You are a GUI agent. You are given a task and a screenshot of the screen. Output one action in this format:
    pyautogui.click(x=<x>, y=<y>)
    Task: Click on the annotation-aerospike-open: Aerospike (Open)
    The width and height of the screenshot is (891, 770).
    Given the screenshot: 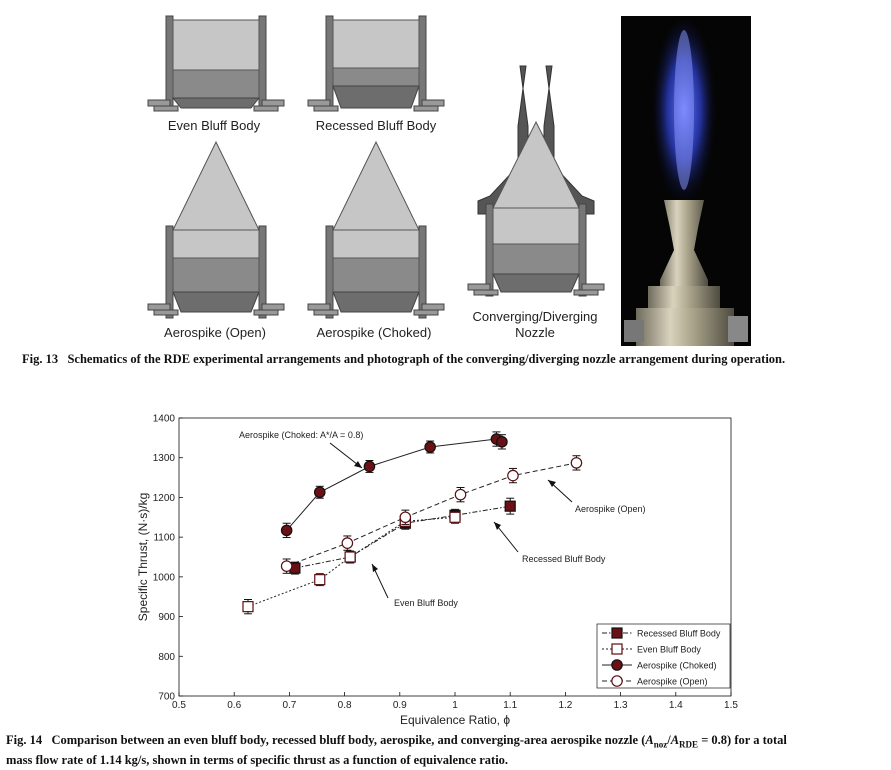 What is the action you would take?
    pyautogui.click(x=610, y=509)
    